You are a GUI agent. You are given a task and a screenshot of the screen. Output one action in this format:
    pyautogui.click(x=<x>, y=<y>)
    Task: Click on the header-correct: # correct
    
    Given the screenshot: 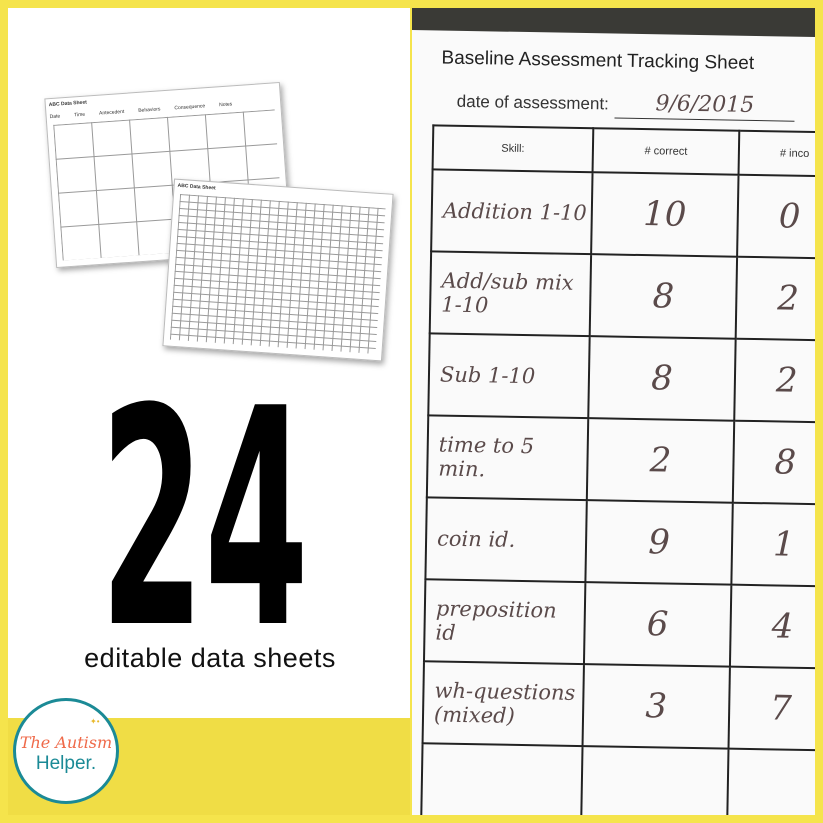 What is the action you would take?
    pyautogui.click(x=666, y=151)
    